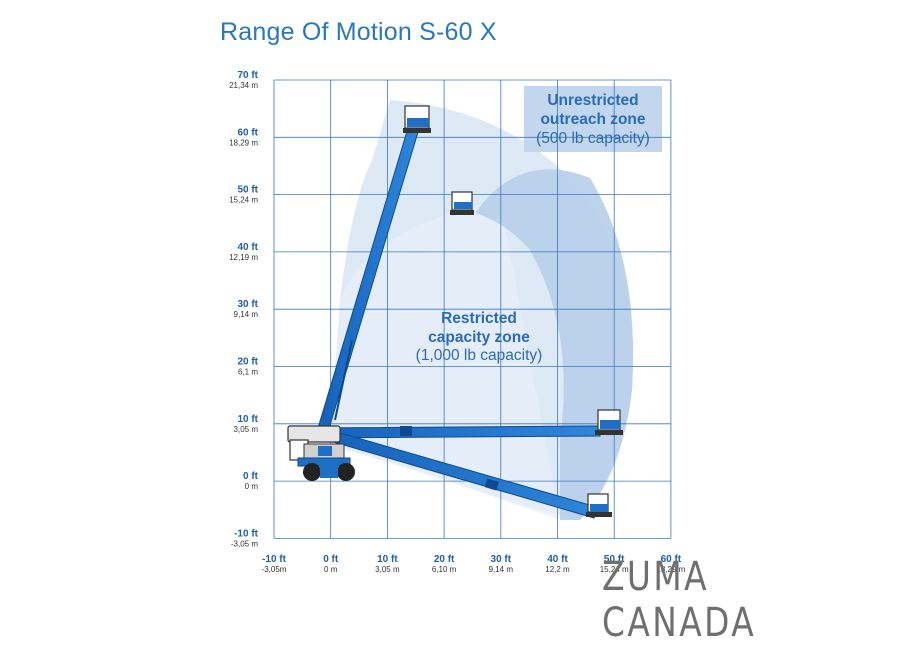 This screenshot has height=646, width=900. What do you see at coordinates (246, 314) in the screenshot?
I see `y-tick-label-m: 9,14 m` at bounding box center [246, 314].